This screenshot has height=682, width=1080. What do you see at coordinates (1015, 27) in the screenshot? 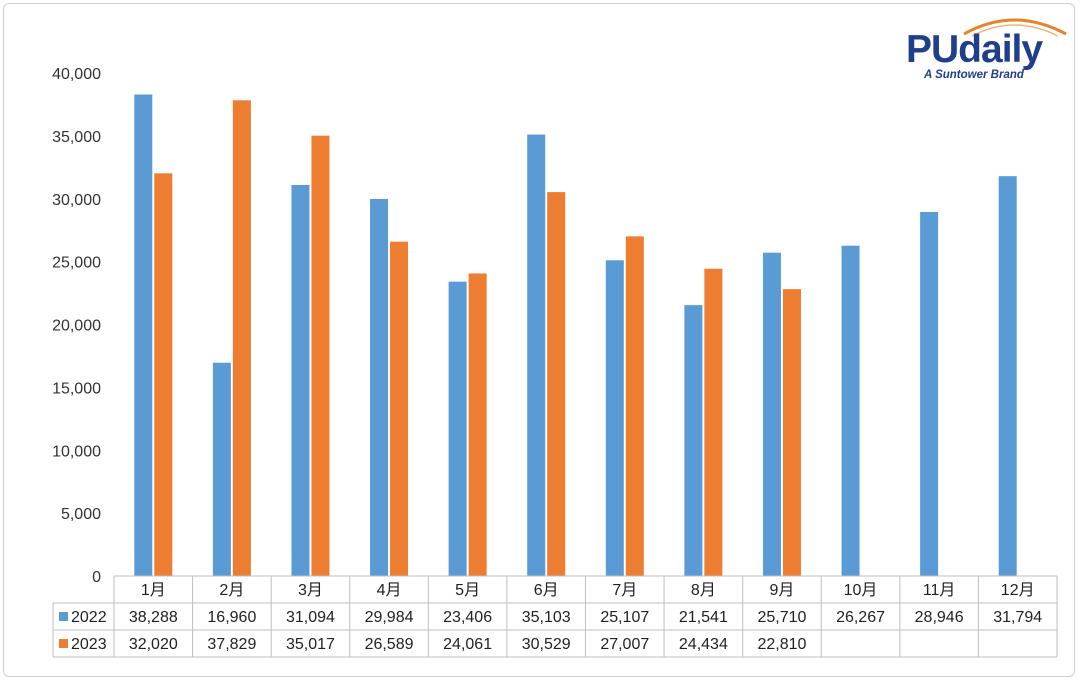
I see `logo-arc-icon` at bounding box center [1015, 27].